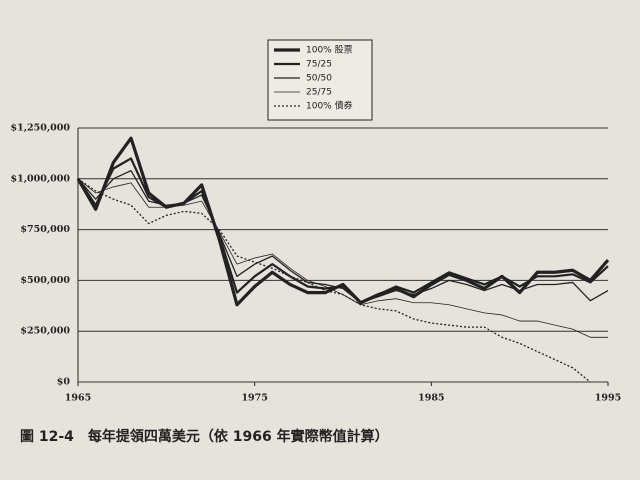 This screenshot has height=480, width=640. What do you see at coordinates (329, 106) in the screenshot?
I see `legend-label: 100% 債券` at bounding box center [329, 106].